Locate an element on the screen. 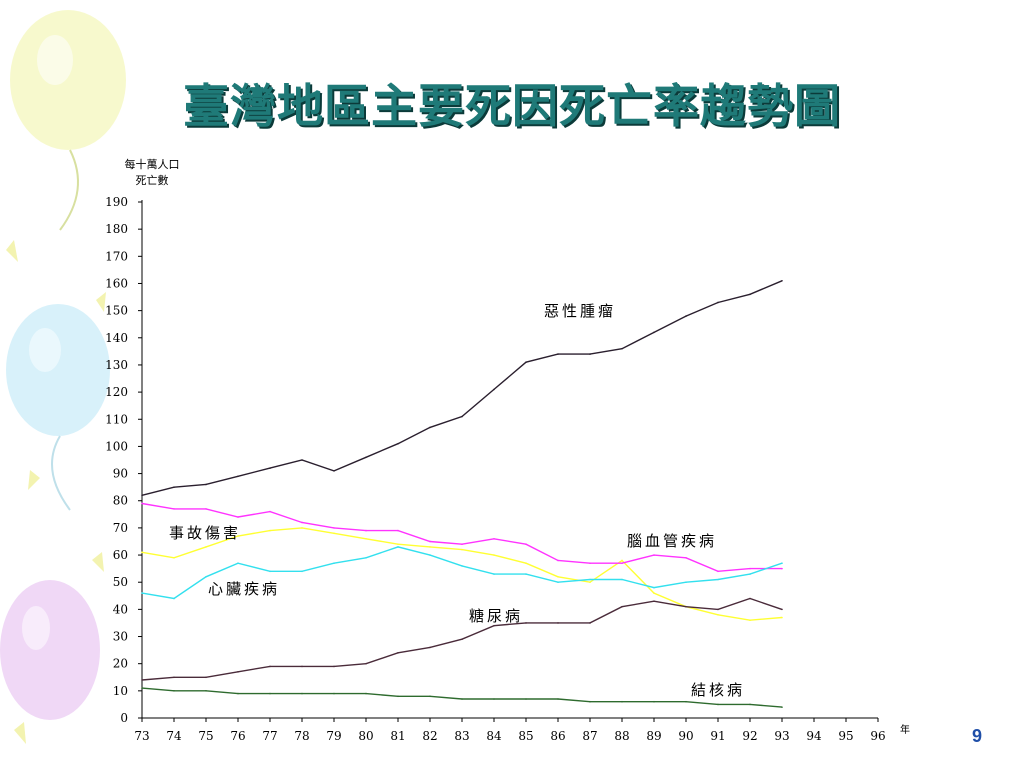  series-label: 心臟疾病 is located at coordinates (244, 589).